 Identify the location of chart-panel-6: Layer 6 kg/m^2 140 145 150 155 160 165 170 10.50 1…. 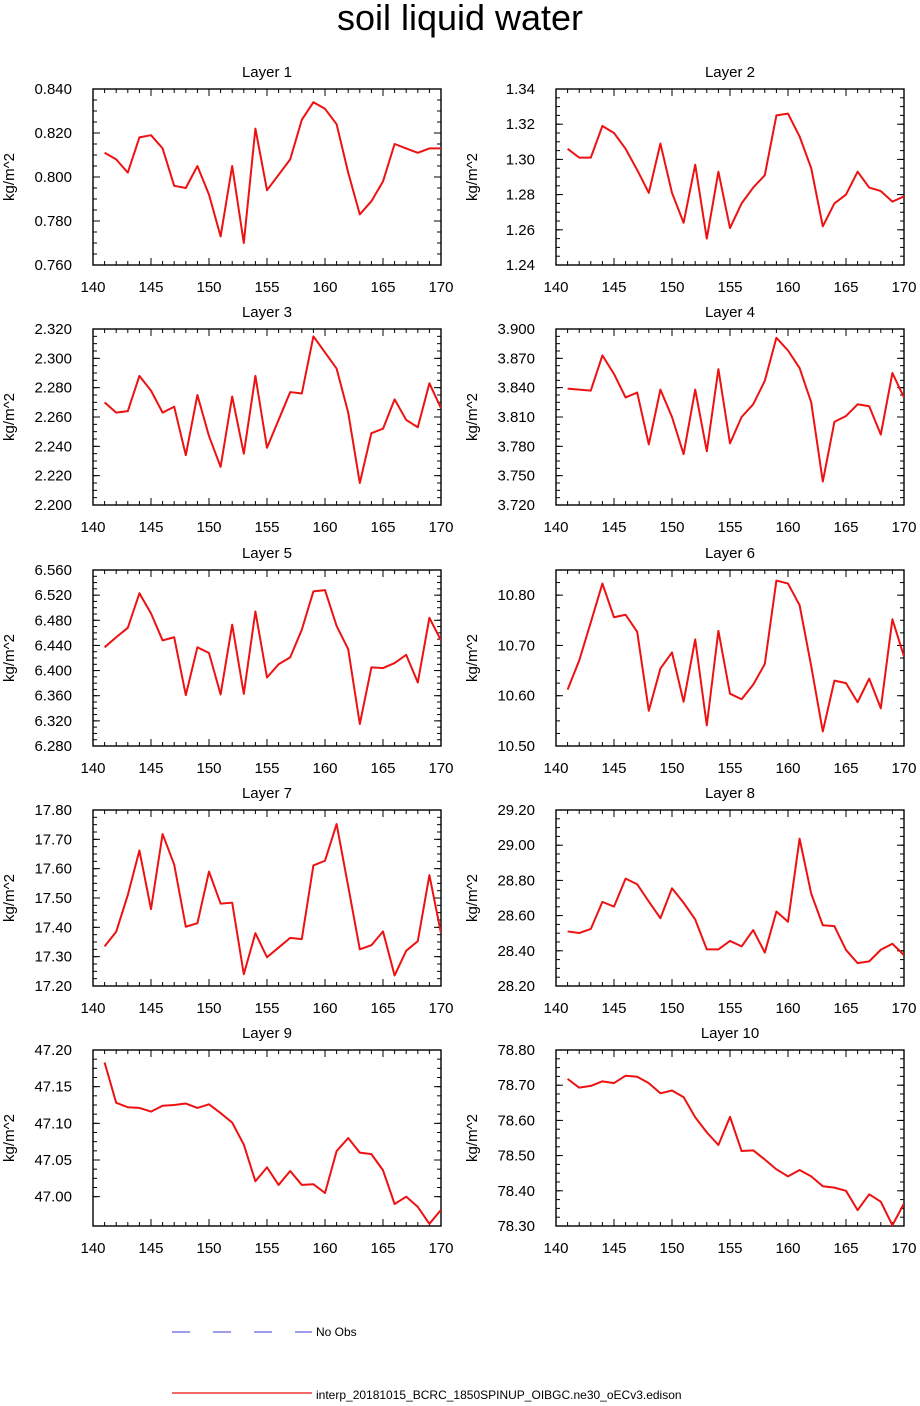
(690, 661).